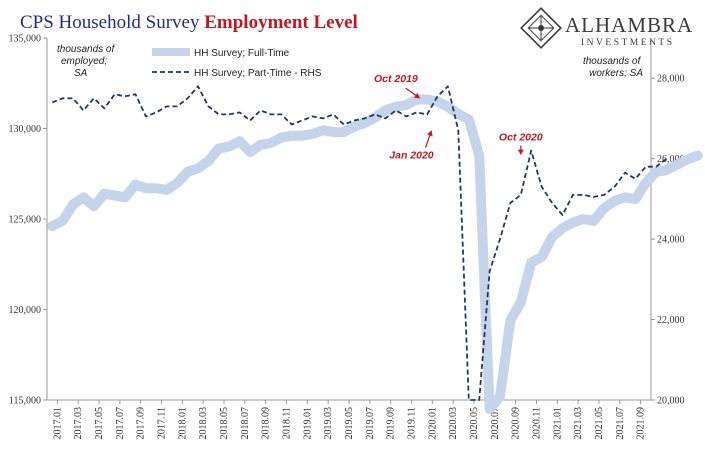 The height and width of the screenshot is (461, 705). I want to click on logo: ALHAMBRA INVESTMENTS, so click(606, 28).